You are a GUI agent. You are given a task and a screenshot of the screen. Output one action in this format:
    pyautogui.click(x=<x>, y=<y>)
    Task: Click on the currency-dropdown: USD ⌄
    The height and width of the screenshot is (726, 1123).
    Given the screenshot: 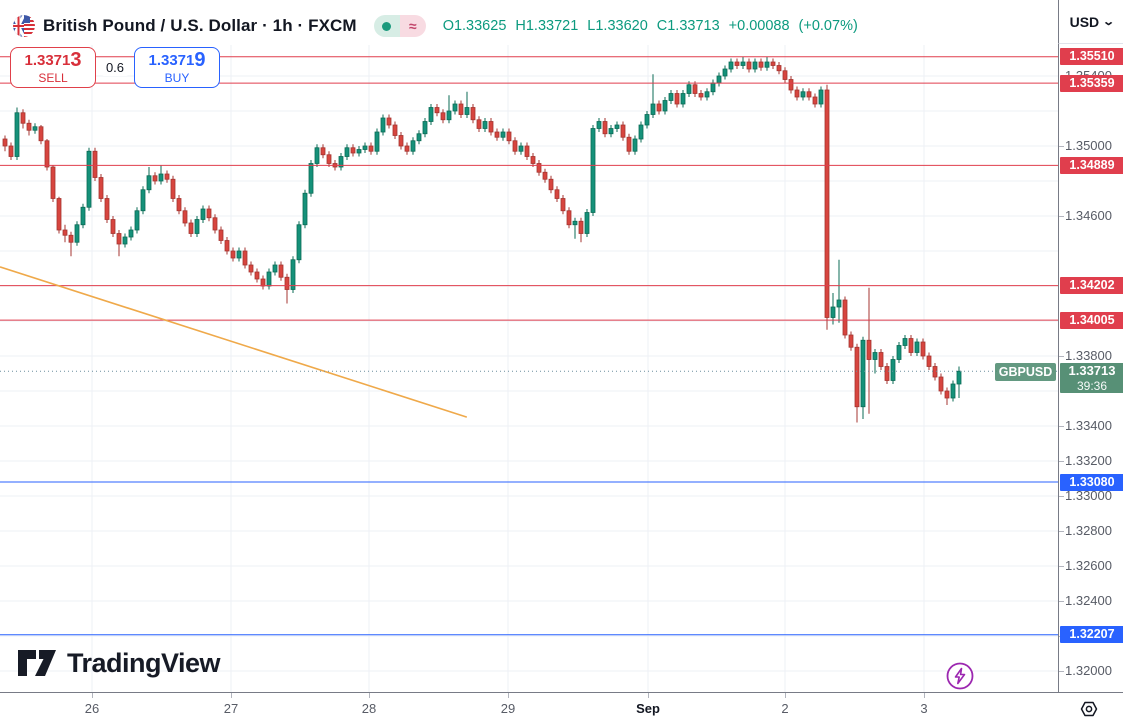 What is the action you would take?
    pyautogui.click(x=1090, y=22)
    